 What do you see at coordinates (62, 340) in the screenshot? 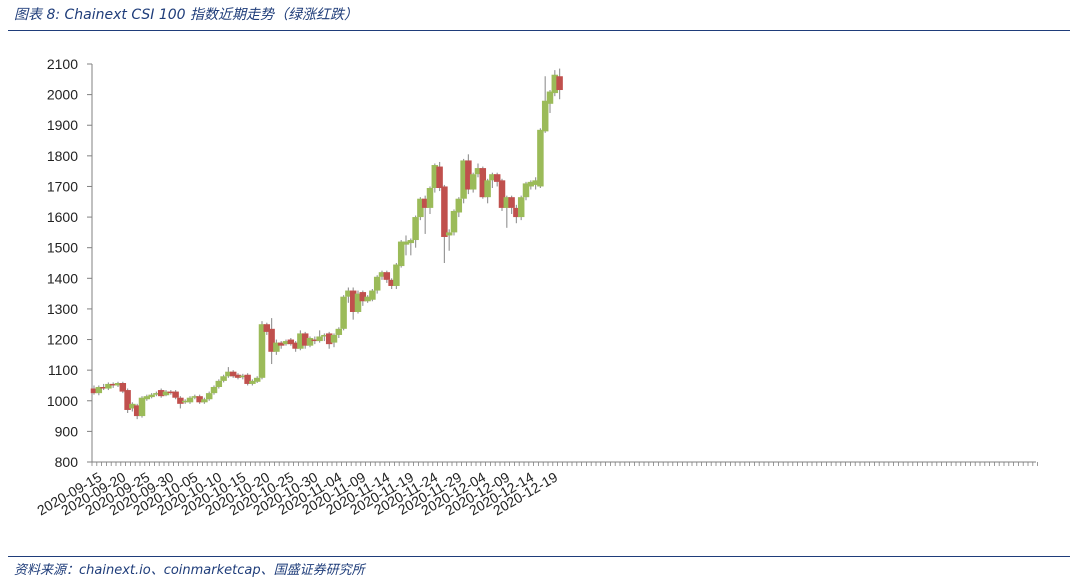
I see `y-tick-label: 1200` at bounding box center [62, 340].